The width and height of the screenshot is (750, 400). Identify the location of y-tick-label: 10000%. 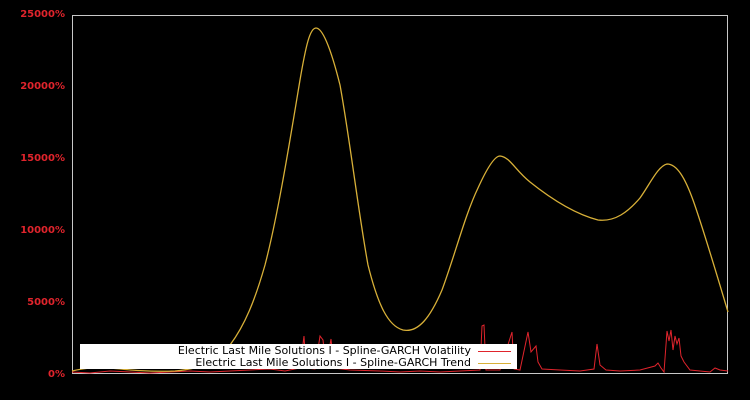
(42, 230).